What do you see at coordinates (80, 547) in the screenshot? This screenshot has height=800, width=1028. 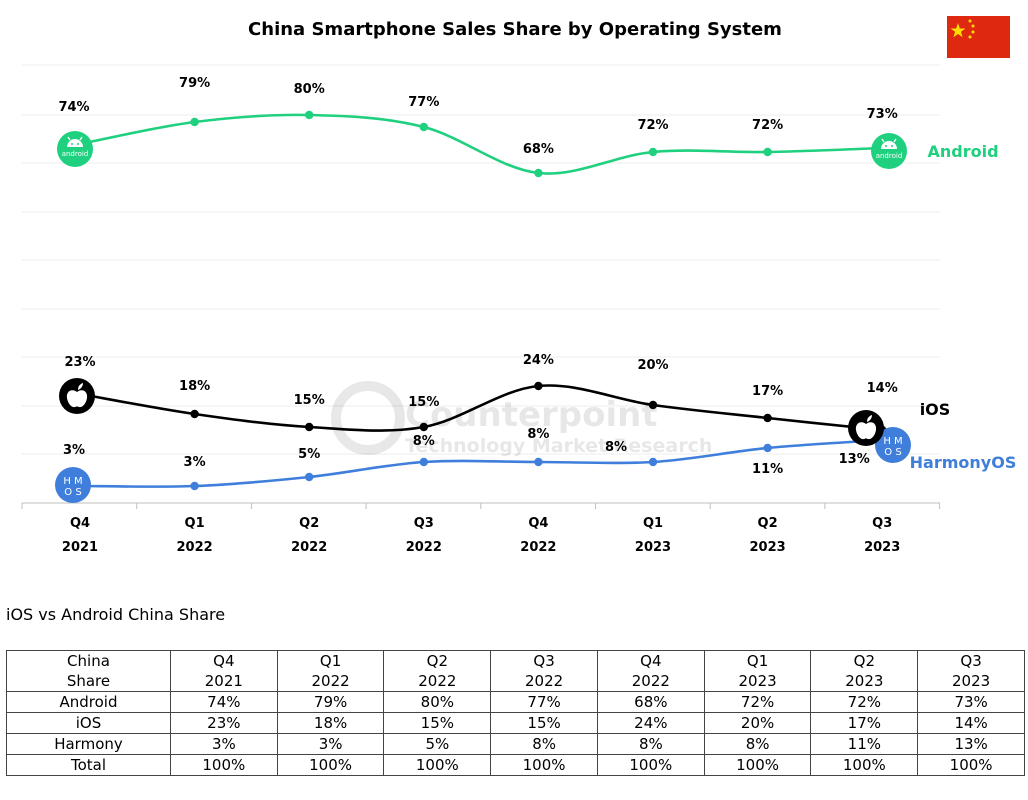 I see `x-tick-year: 2021` at bounding box center [80, 547].